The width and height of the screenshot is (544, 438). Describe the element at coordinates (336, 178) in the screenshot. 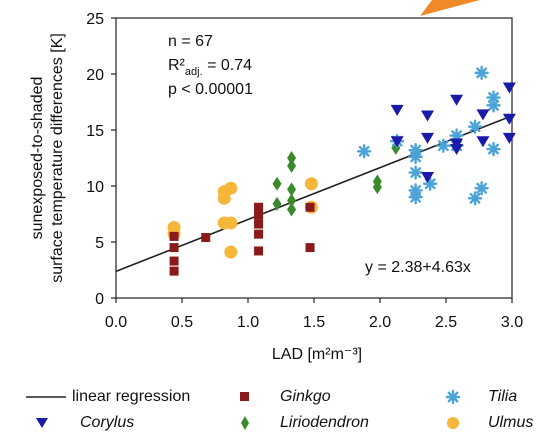

I see `series-liriodendron` at that location.